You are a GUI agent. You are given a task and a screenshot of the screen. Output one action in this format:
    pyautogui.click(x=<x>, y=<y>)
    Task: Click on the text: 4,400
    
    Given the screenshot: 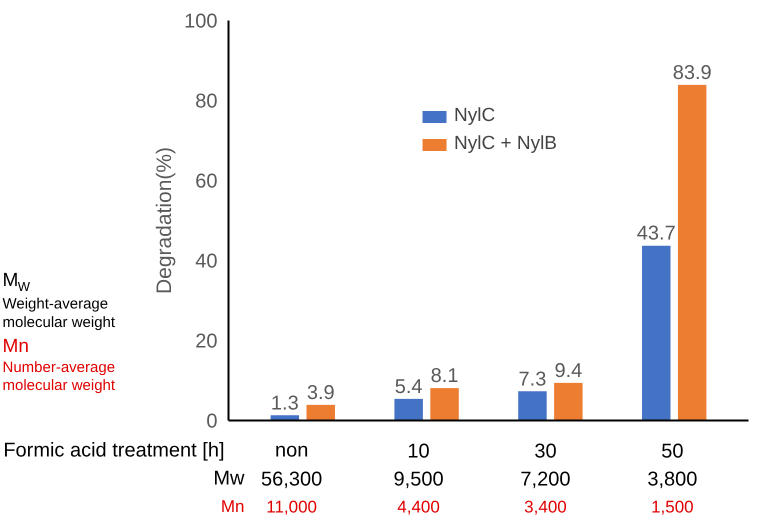 What is the action you would take?
    pyautogui.click(x=418, y=507)
    